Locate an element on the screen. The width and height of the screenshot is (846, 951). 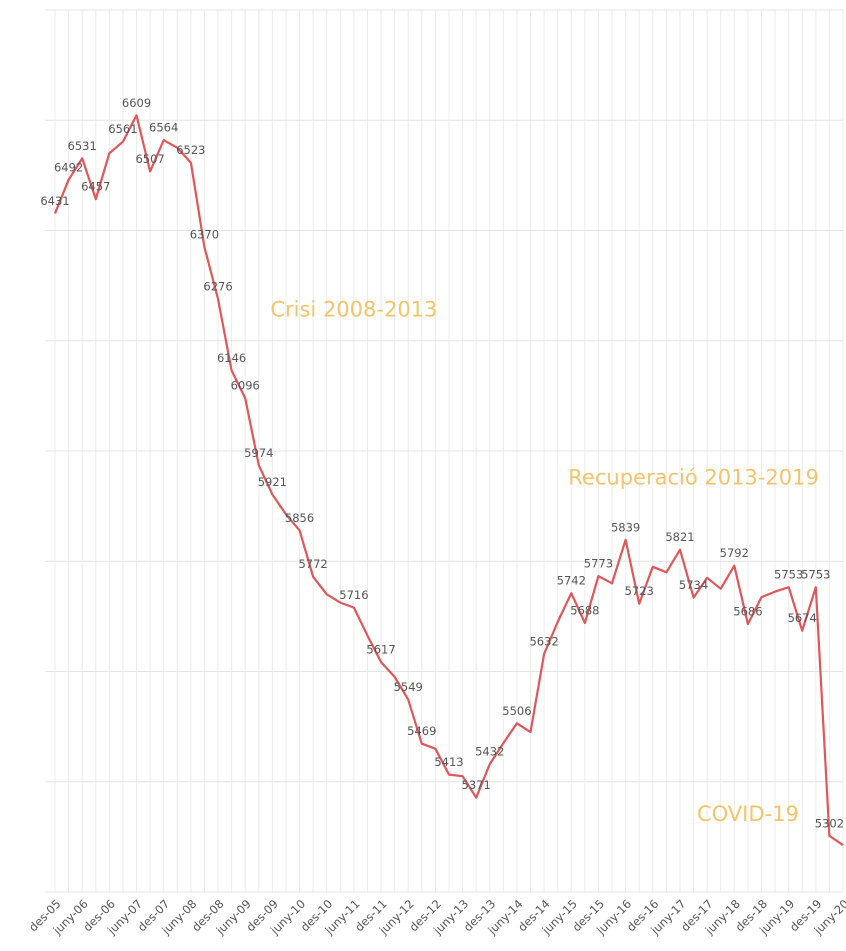
data-label: 5734 is located at coordinates (693, 585).